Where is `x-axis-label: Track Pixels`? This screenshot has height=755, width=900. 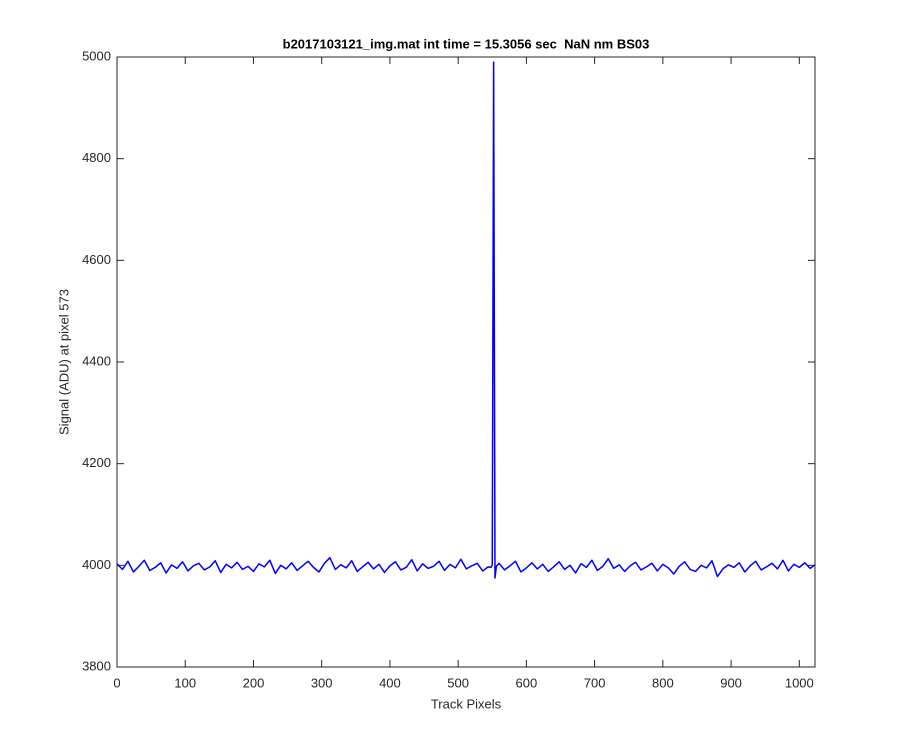 x-axis-label: Track Pixels is located at coordinates (466, 703).